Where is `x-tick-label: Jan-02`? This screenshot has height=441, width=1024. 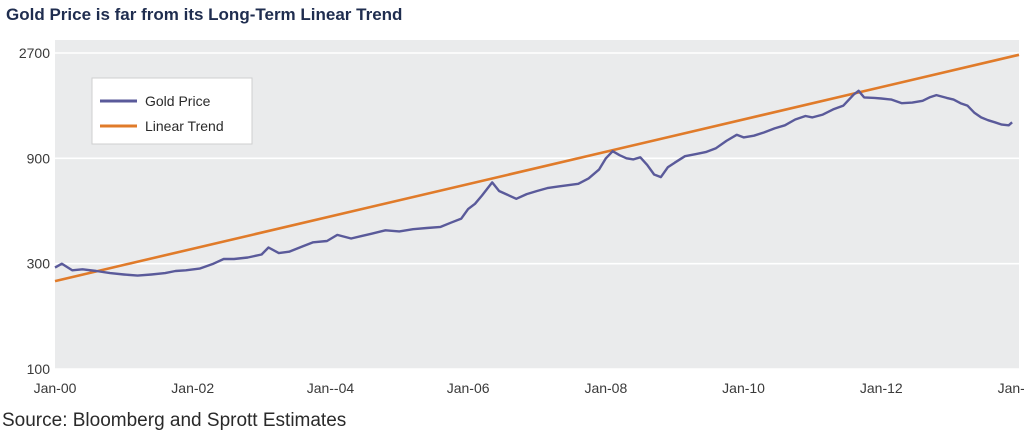 x-tick-label: Jan-02 is located at coordinates (192, 388).